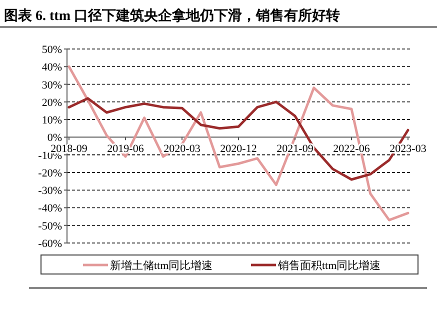 The height and width of the screenshot is (321, 437). I want to click on y-tick-label: 0%, so click(54, 138).